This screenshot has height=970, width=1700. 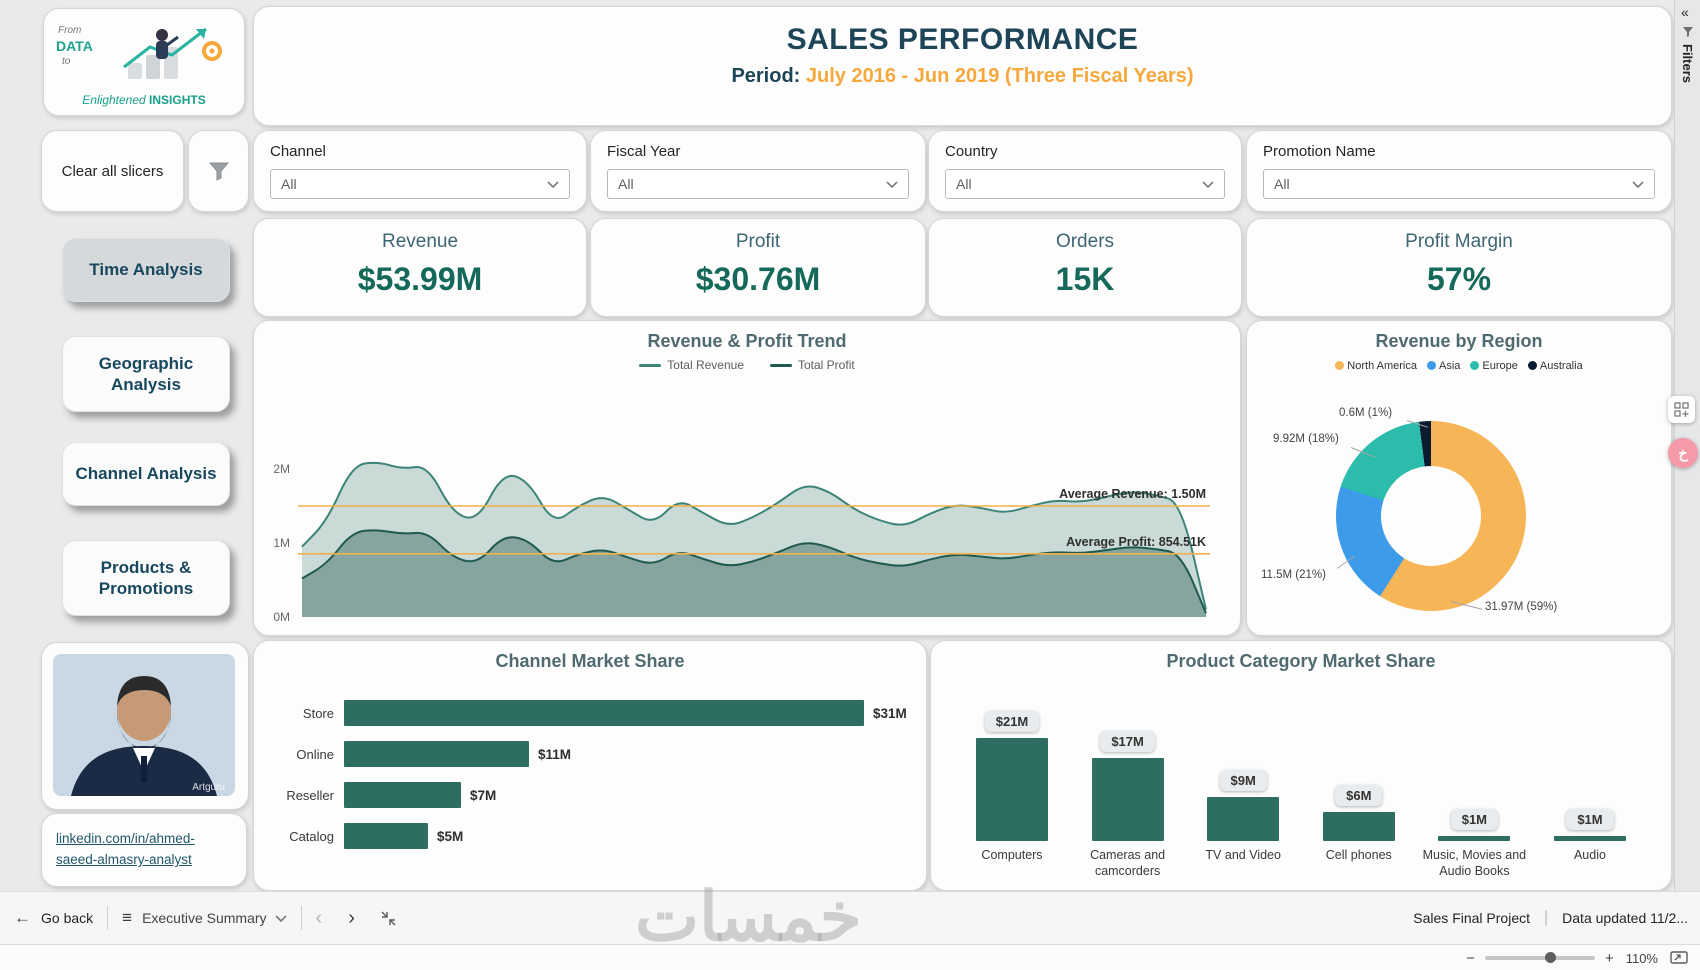 I want to click on fit-to-page-icon, so click(x=388, y=918).